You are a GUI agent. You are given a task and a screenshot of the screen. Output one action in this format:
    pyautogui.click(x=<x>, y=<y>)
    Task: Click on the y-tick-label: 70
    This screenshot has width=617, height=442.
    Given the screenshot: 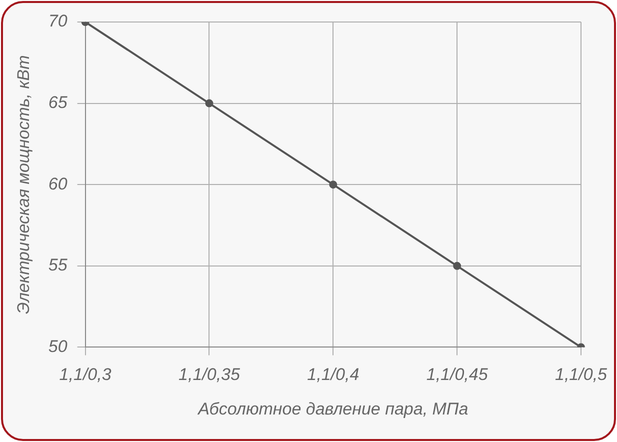 What is the action you would take?
    pyautogui.click(x=58, y=21)
    